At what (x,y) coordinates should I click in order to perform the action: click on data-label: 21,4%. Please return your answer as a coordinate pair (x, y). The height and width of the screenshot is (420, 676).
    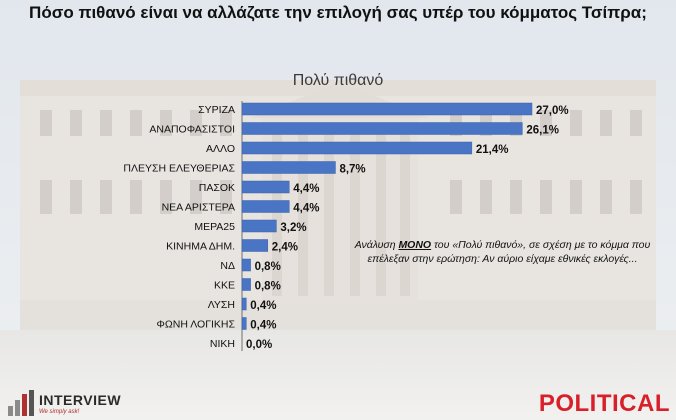
    Looking at the image, I should click on (492, 150).